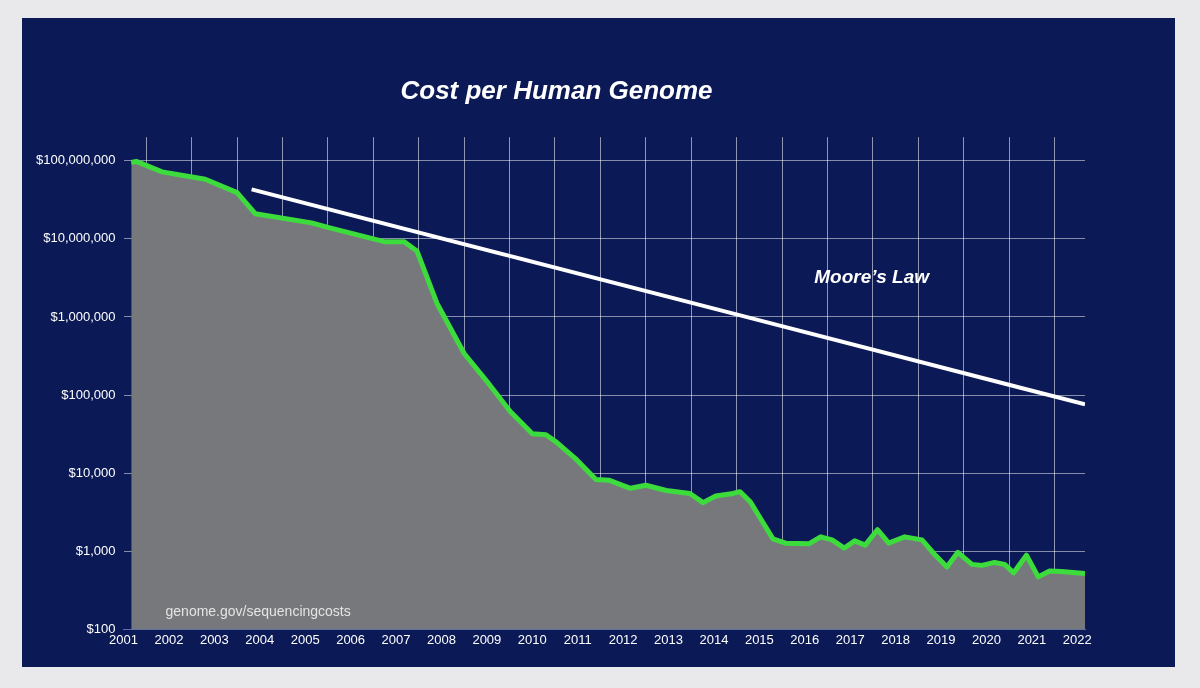  I want to click on x-tick-label: 2003, so click(214, 639).